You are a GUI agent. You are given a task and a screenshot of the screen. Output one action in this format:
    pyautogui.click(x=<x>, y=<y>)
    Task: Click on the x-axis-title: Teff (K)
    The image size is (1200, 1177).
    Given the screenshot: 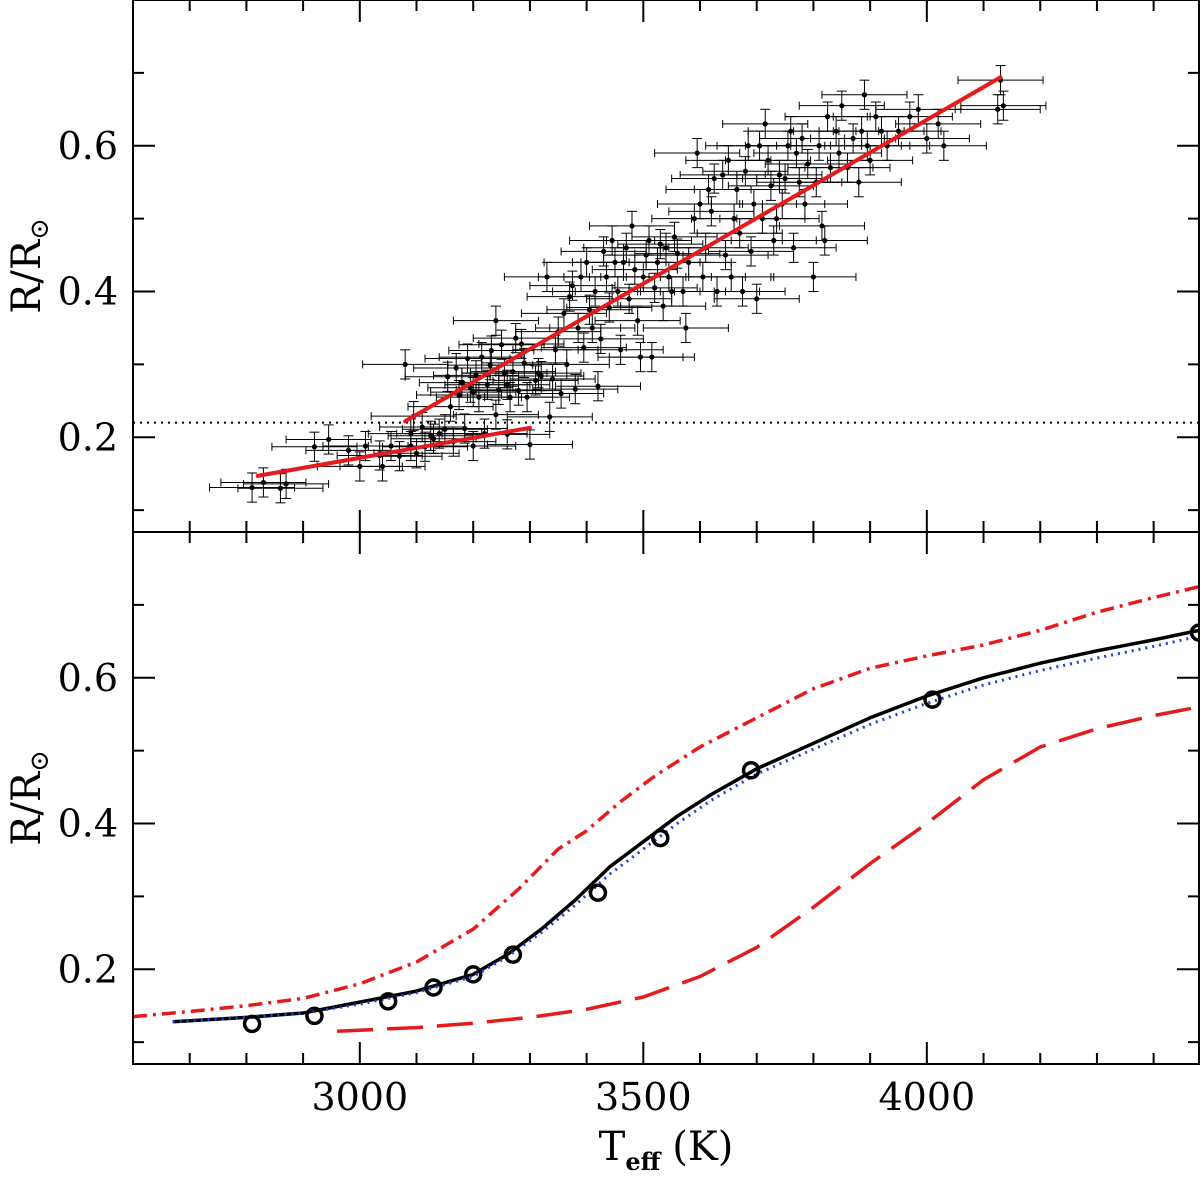 What is the action you would take?
    pyautogui.click(x=666, y=1150)
    